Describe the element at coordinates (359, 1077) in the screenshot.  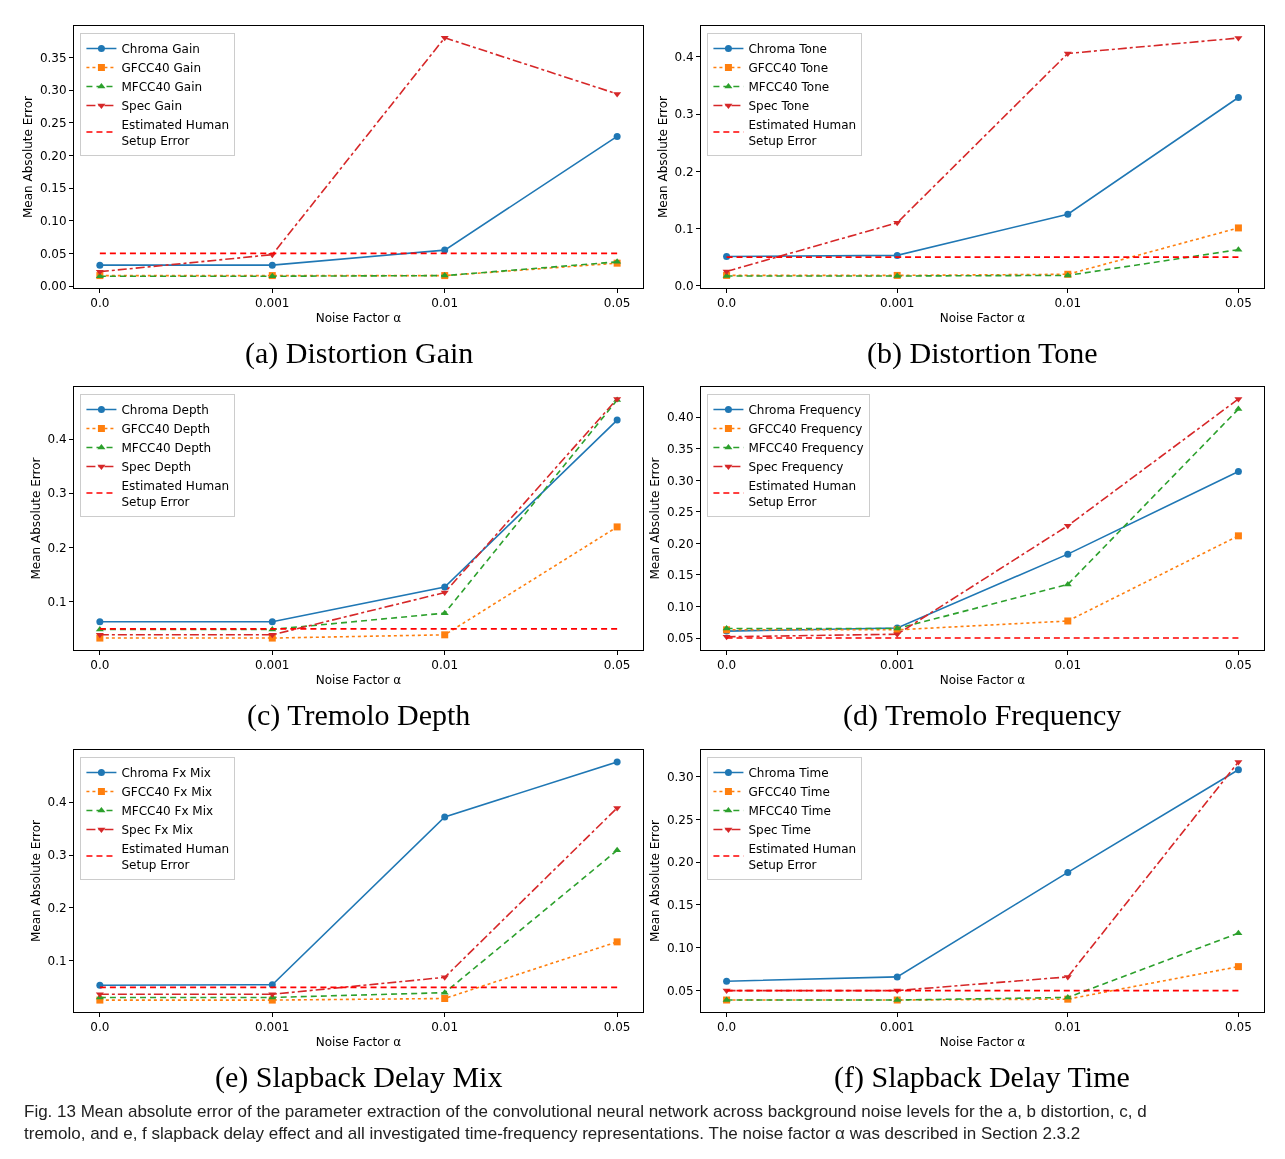
I see `text: (e) Slapback Delay Mix` at that location.